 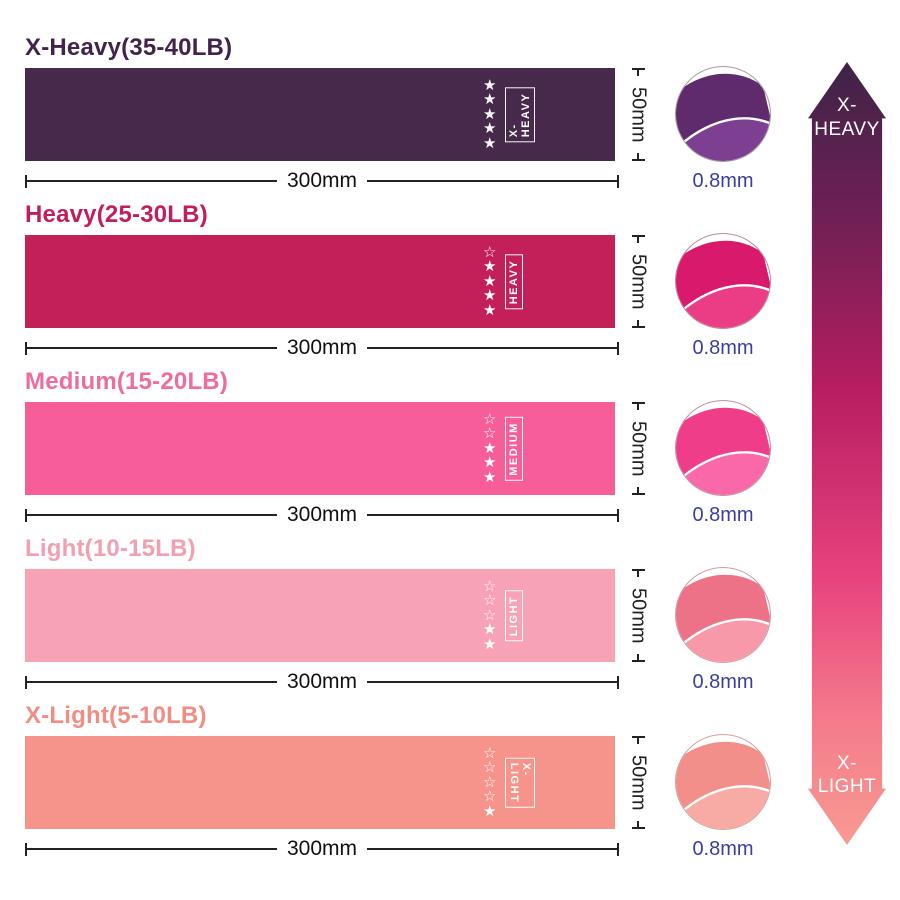 What do you see at coordinates (847, 117) in the screenshot?
I see `arrow-top-label: X- HEAVY` at bounding box center [847, 117].